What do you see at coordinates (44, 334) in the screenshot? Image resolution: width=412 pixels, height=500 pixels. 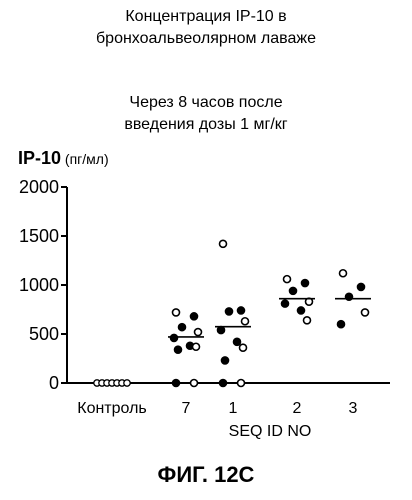 I see `y-tick-label: 500` at bounding box center [44, 334].